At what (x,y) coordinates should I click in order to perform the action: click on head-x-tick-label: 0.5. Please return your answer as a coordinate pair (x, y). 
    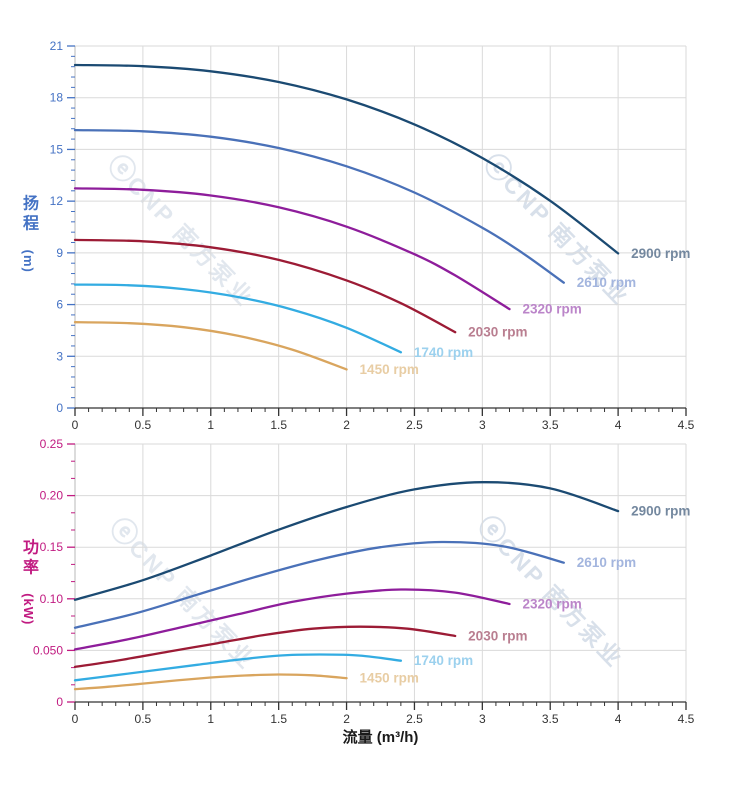
    Looking at the image, I should click on (143, 425).